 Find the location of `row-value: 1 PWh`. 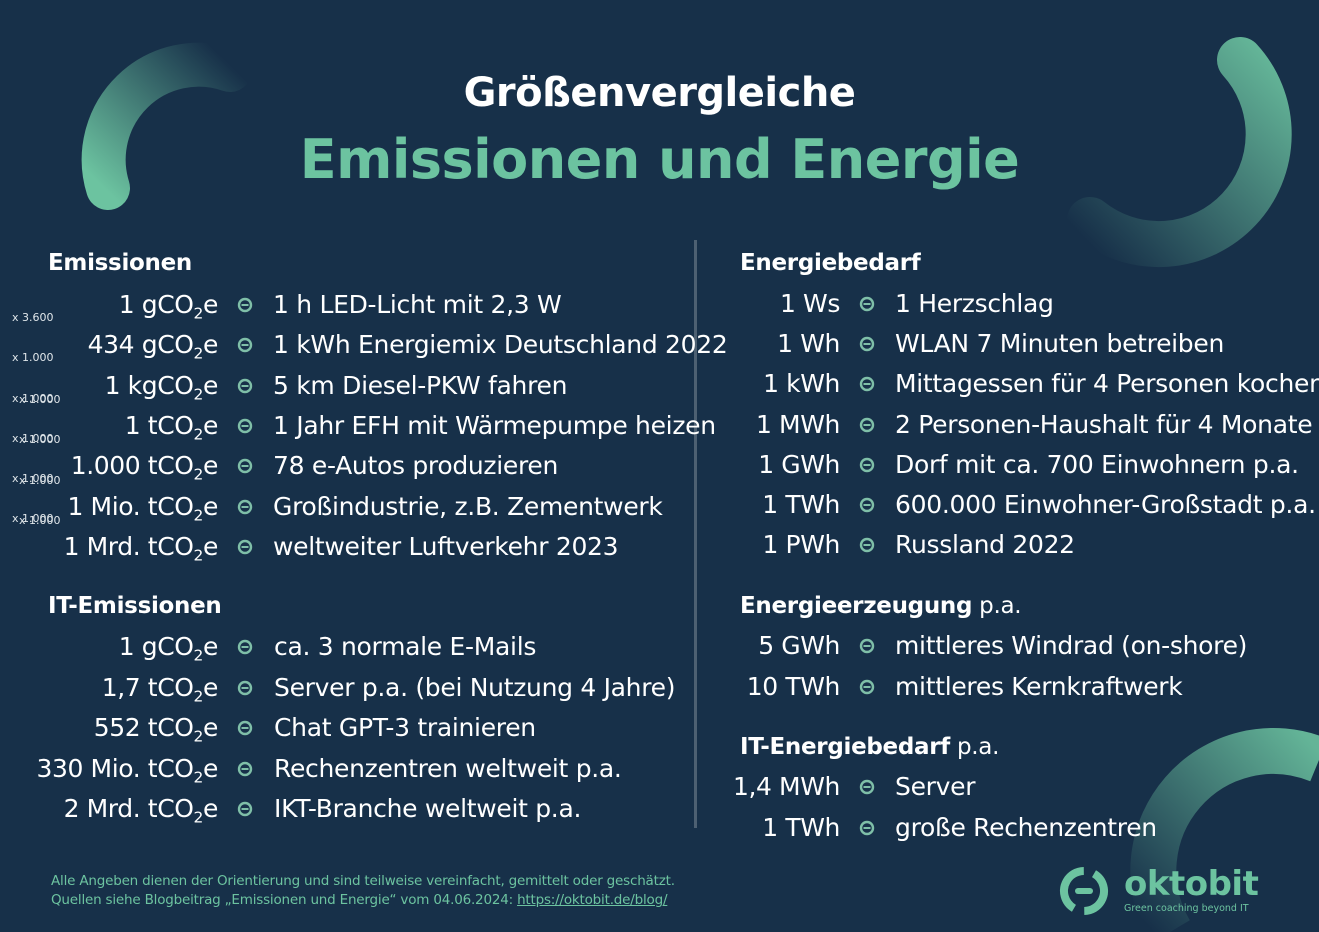

row-value: 1 PWh is located at coordinates (801, 545).